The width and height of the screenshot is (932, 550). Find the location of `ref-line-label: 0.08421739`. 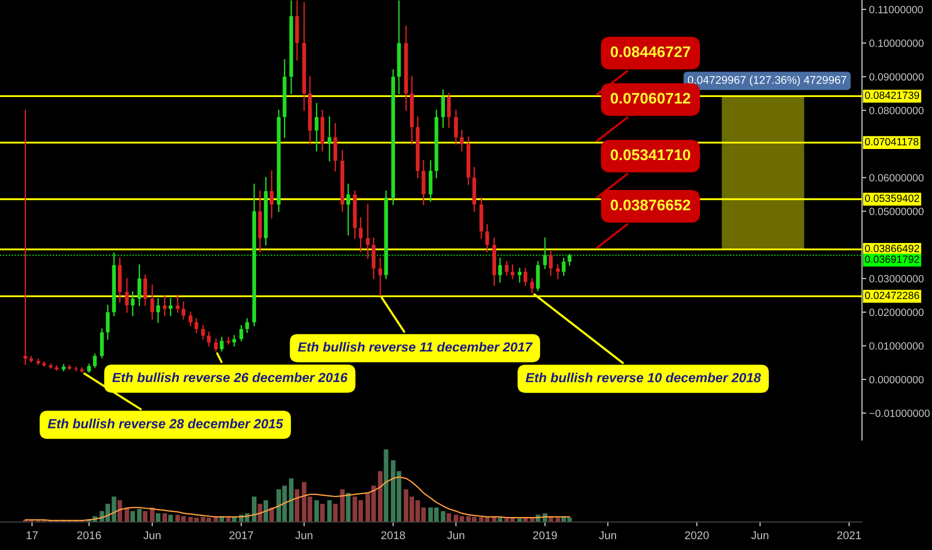

ref-line-label: 0.08421739 is located at coordinates (892, 95).